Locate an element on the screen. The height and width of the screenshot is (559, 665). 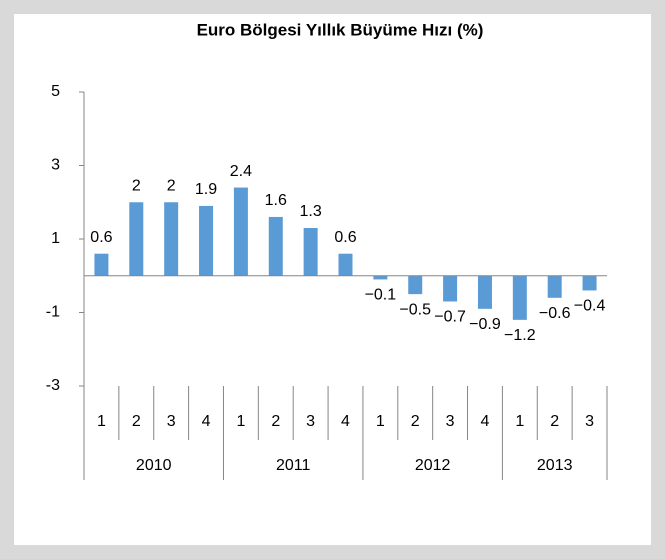
data-label: −0.9 is located at coordinates (485, 324).